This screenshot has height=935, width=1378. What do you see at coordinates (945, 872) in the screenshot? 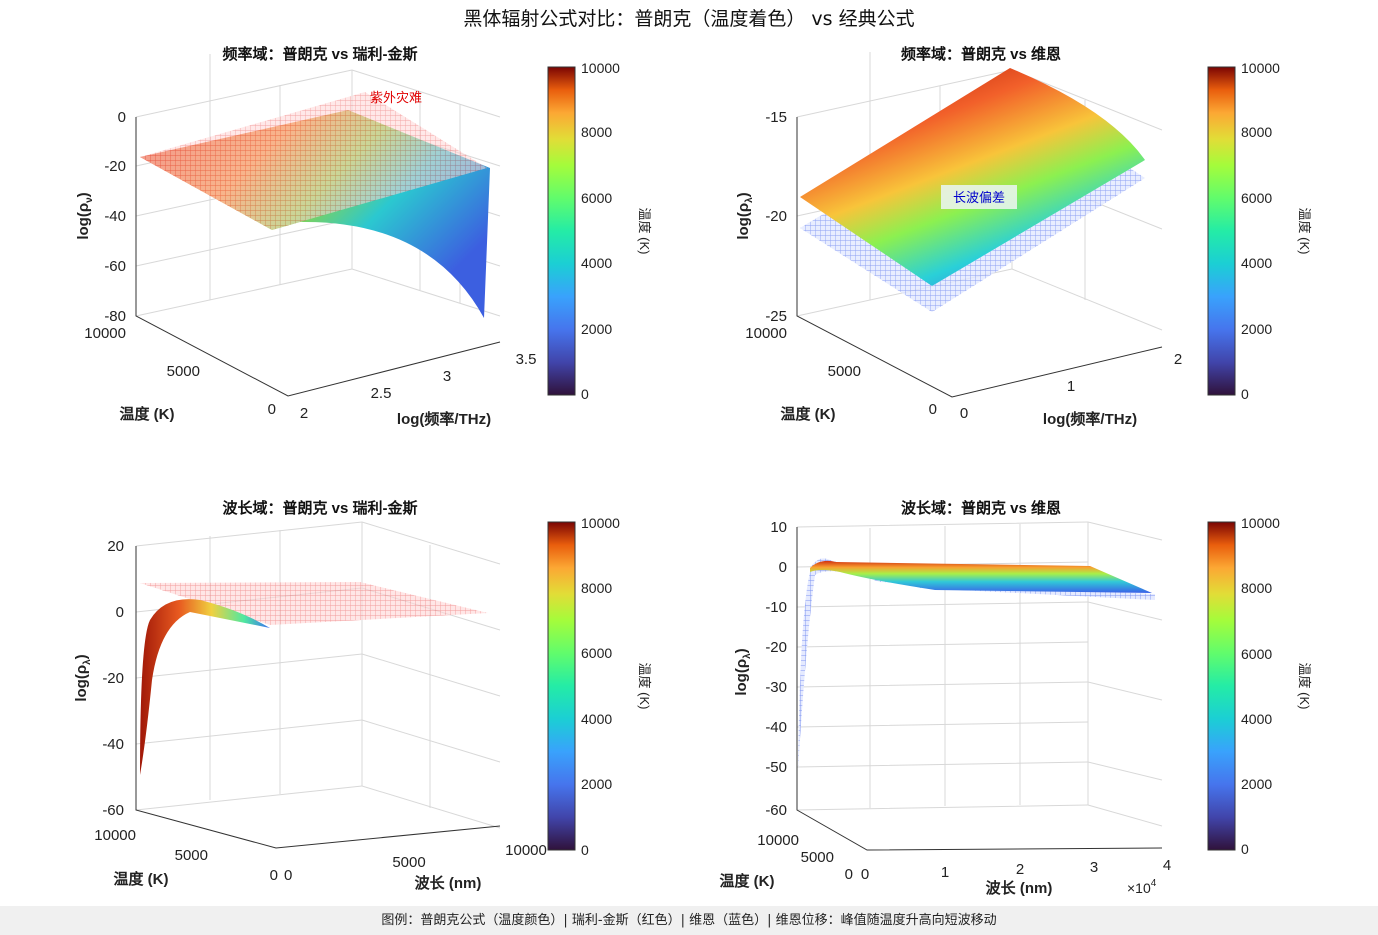
I see `x-tick-label: 1` at bounding box center [945, 872].